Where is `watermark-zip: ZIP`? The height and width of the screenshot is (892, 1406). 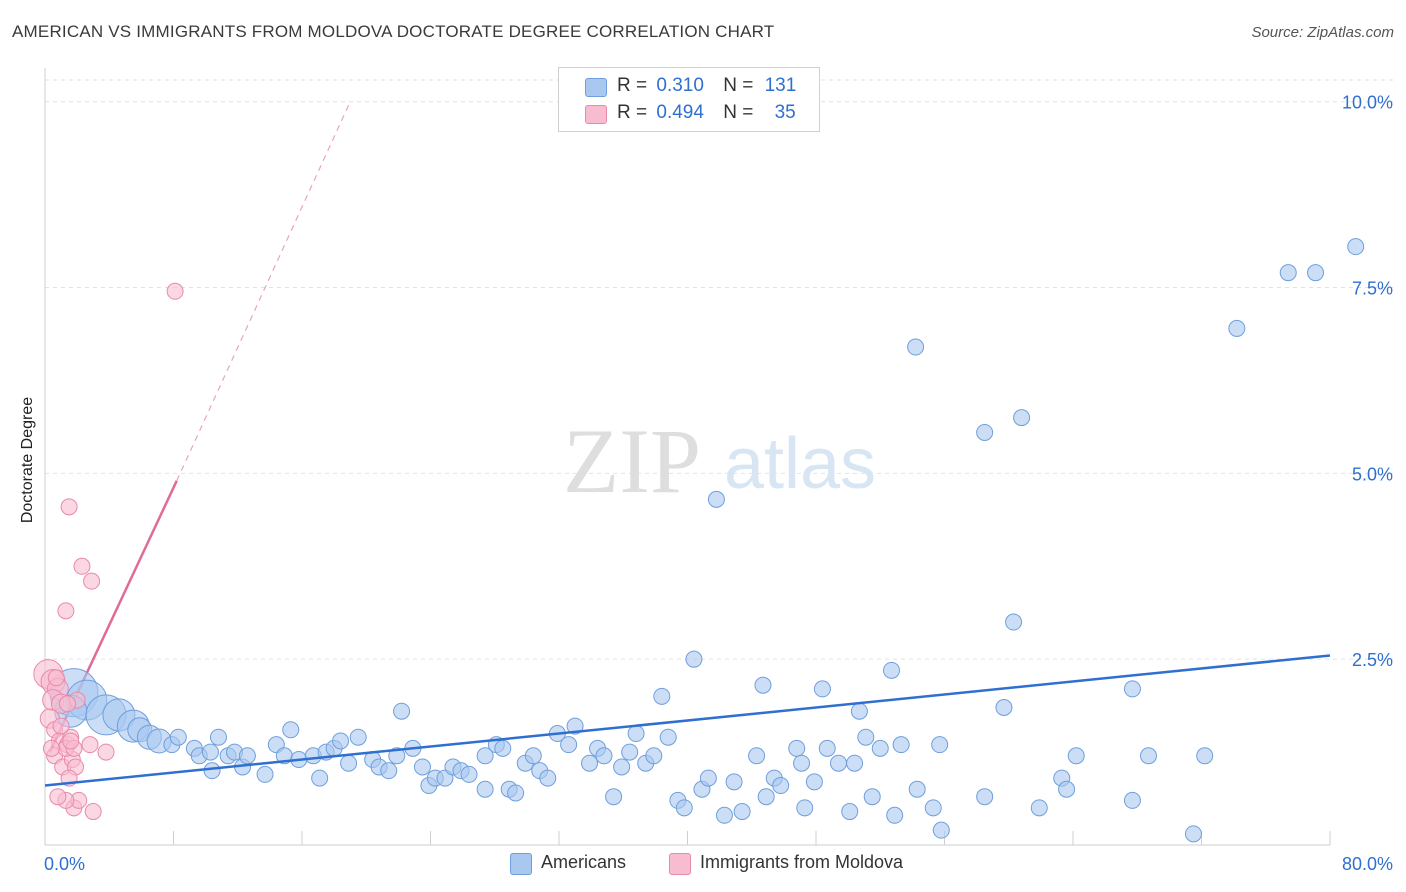
watermark-zip: ZIP is located at coordinates (632, 461).